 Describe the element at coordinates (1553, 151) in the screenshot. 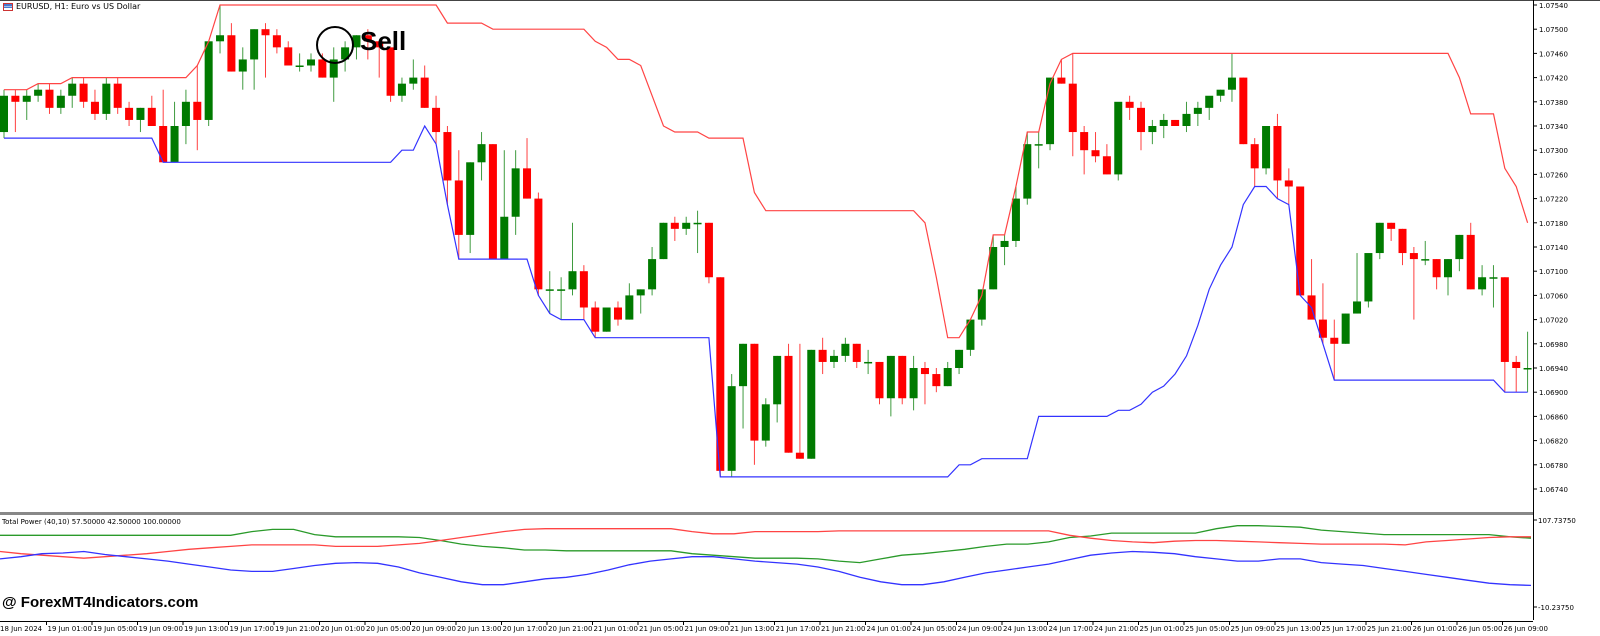

I see `svg-text: 1.07300` at that location.